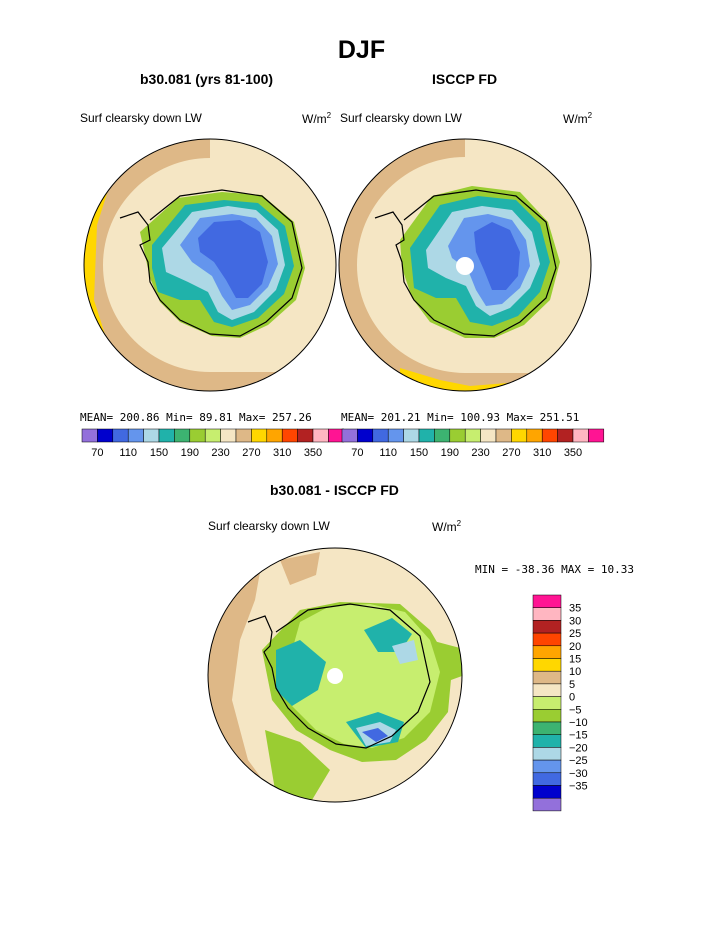  I want to click on panel1-units: W/m2, so click(317, 118).